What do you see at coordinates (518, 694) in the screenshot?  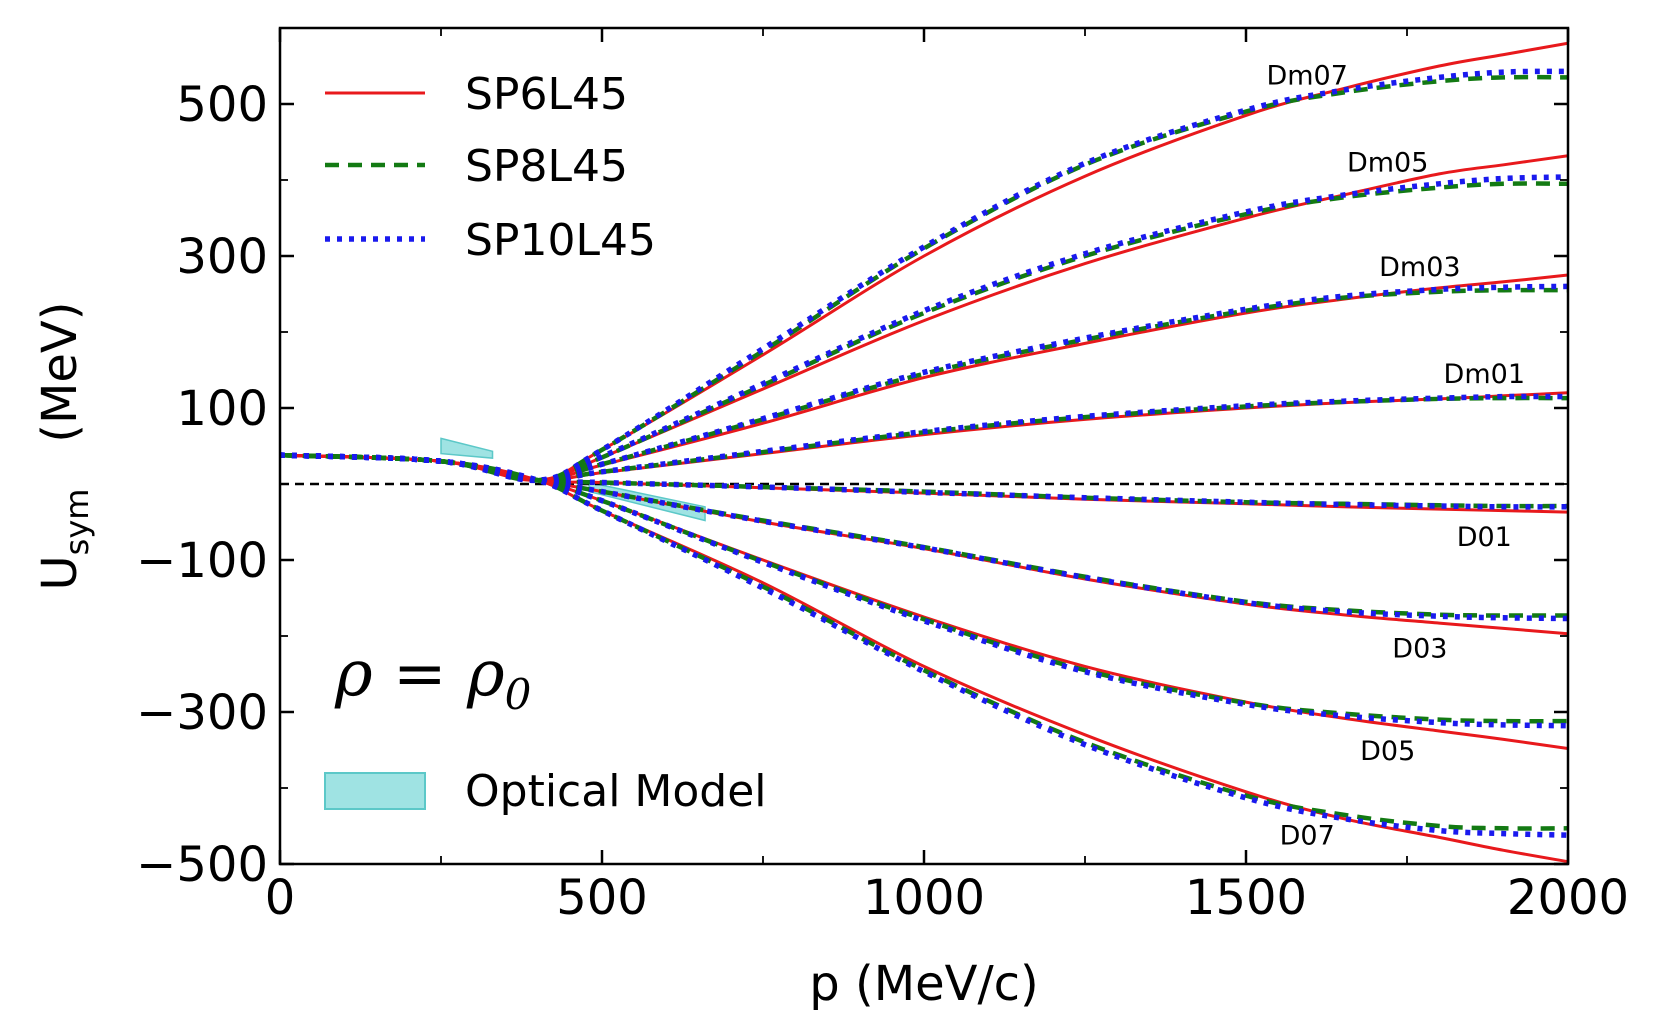 I see `rho-annotation-subscript: 0` at bounding box center [518, 694].